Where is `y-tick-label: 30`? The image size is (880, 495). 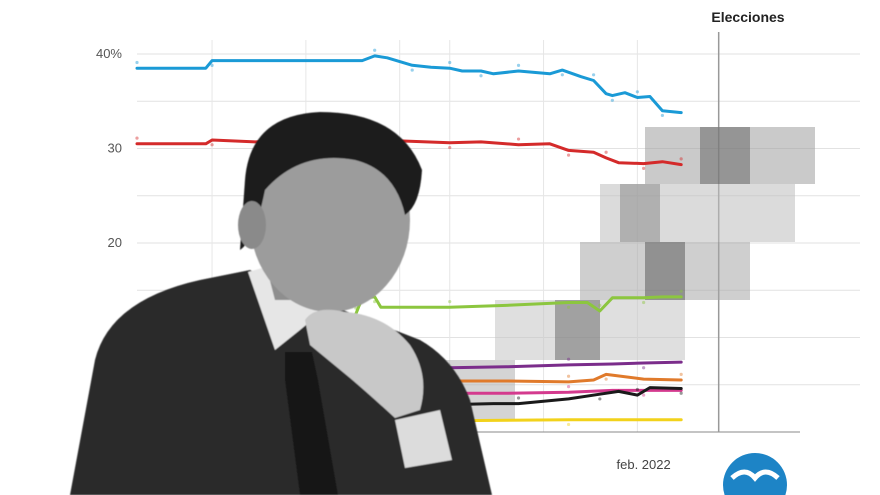
y-tick-label: 30 is located at coordinates (115, 148).